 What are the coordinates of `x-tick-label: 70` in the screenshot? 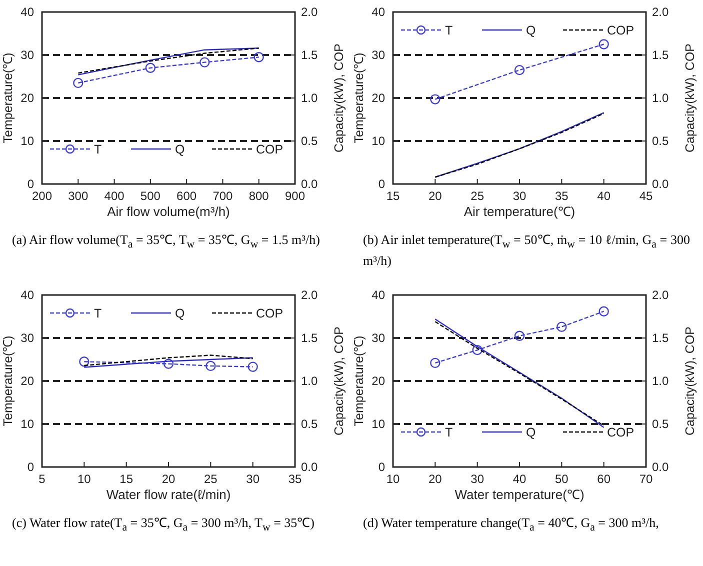 It's located at (646, 479).